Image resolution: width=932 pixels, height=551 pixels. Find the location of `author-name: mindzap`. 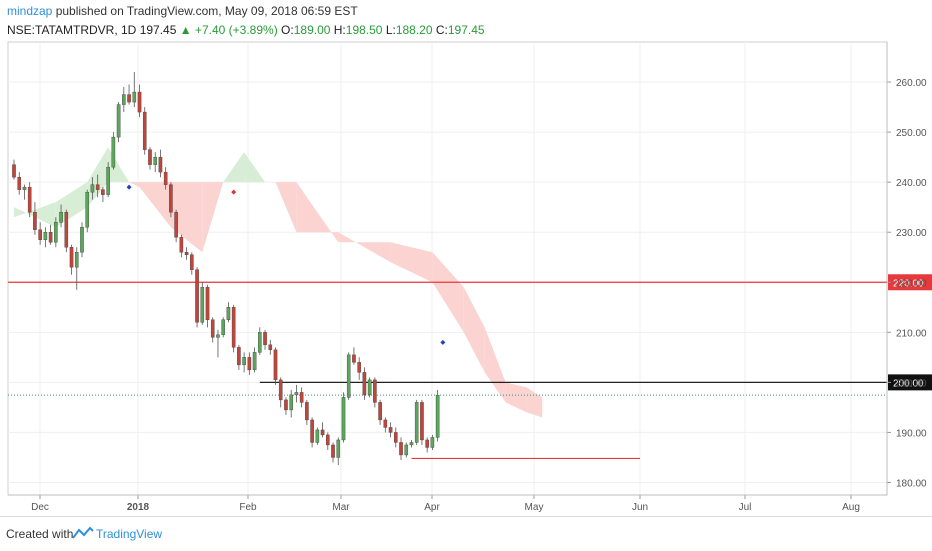

author-name: mindzap is located at coordinates (30, 11).